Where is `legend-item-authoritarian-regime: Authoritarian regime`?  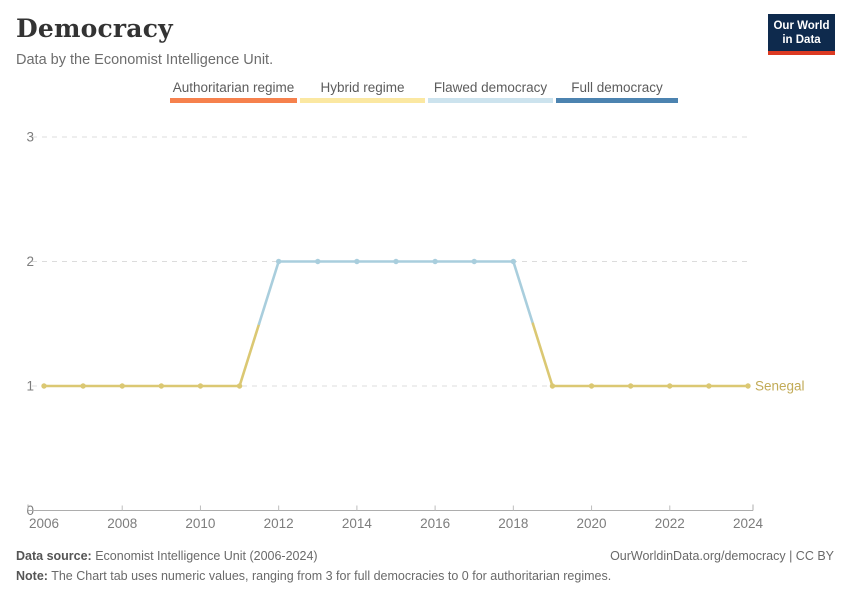 legend-item-authoritarian-regime: Authoritarian regime is located at coordinates (233, 91).